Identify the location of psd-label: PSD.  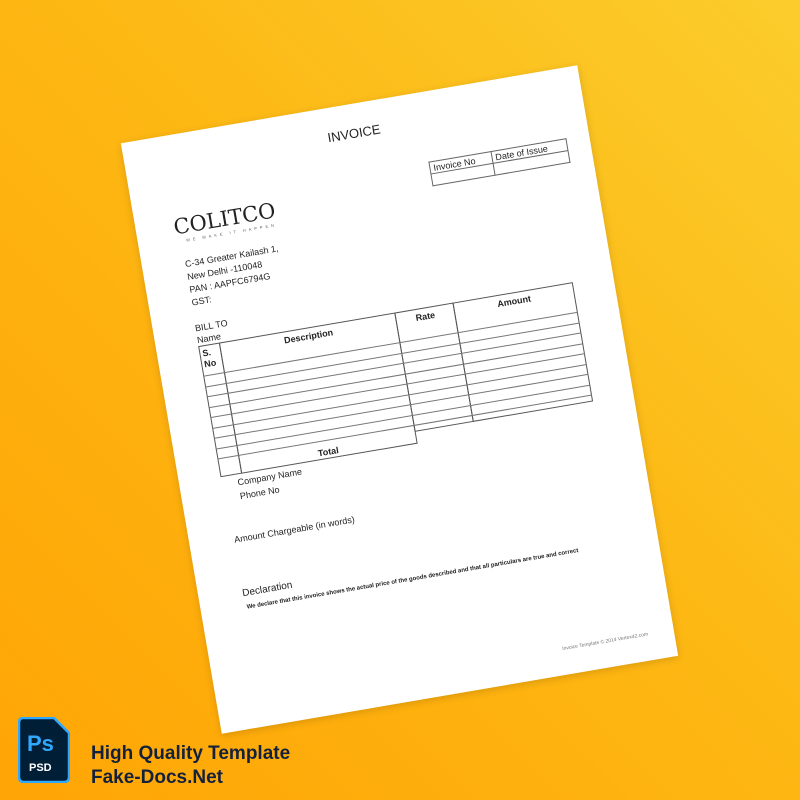
(40, 768).